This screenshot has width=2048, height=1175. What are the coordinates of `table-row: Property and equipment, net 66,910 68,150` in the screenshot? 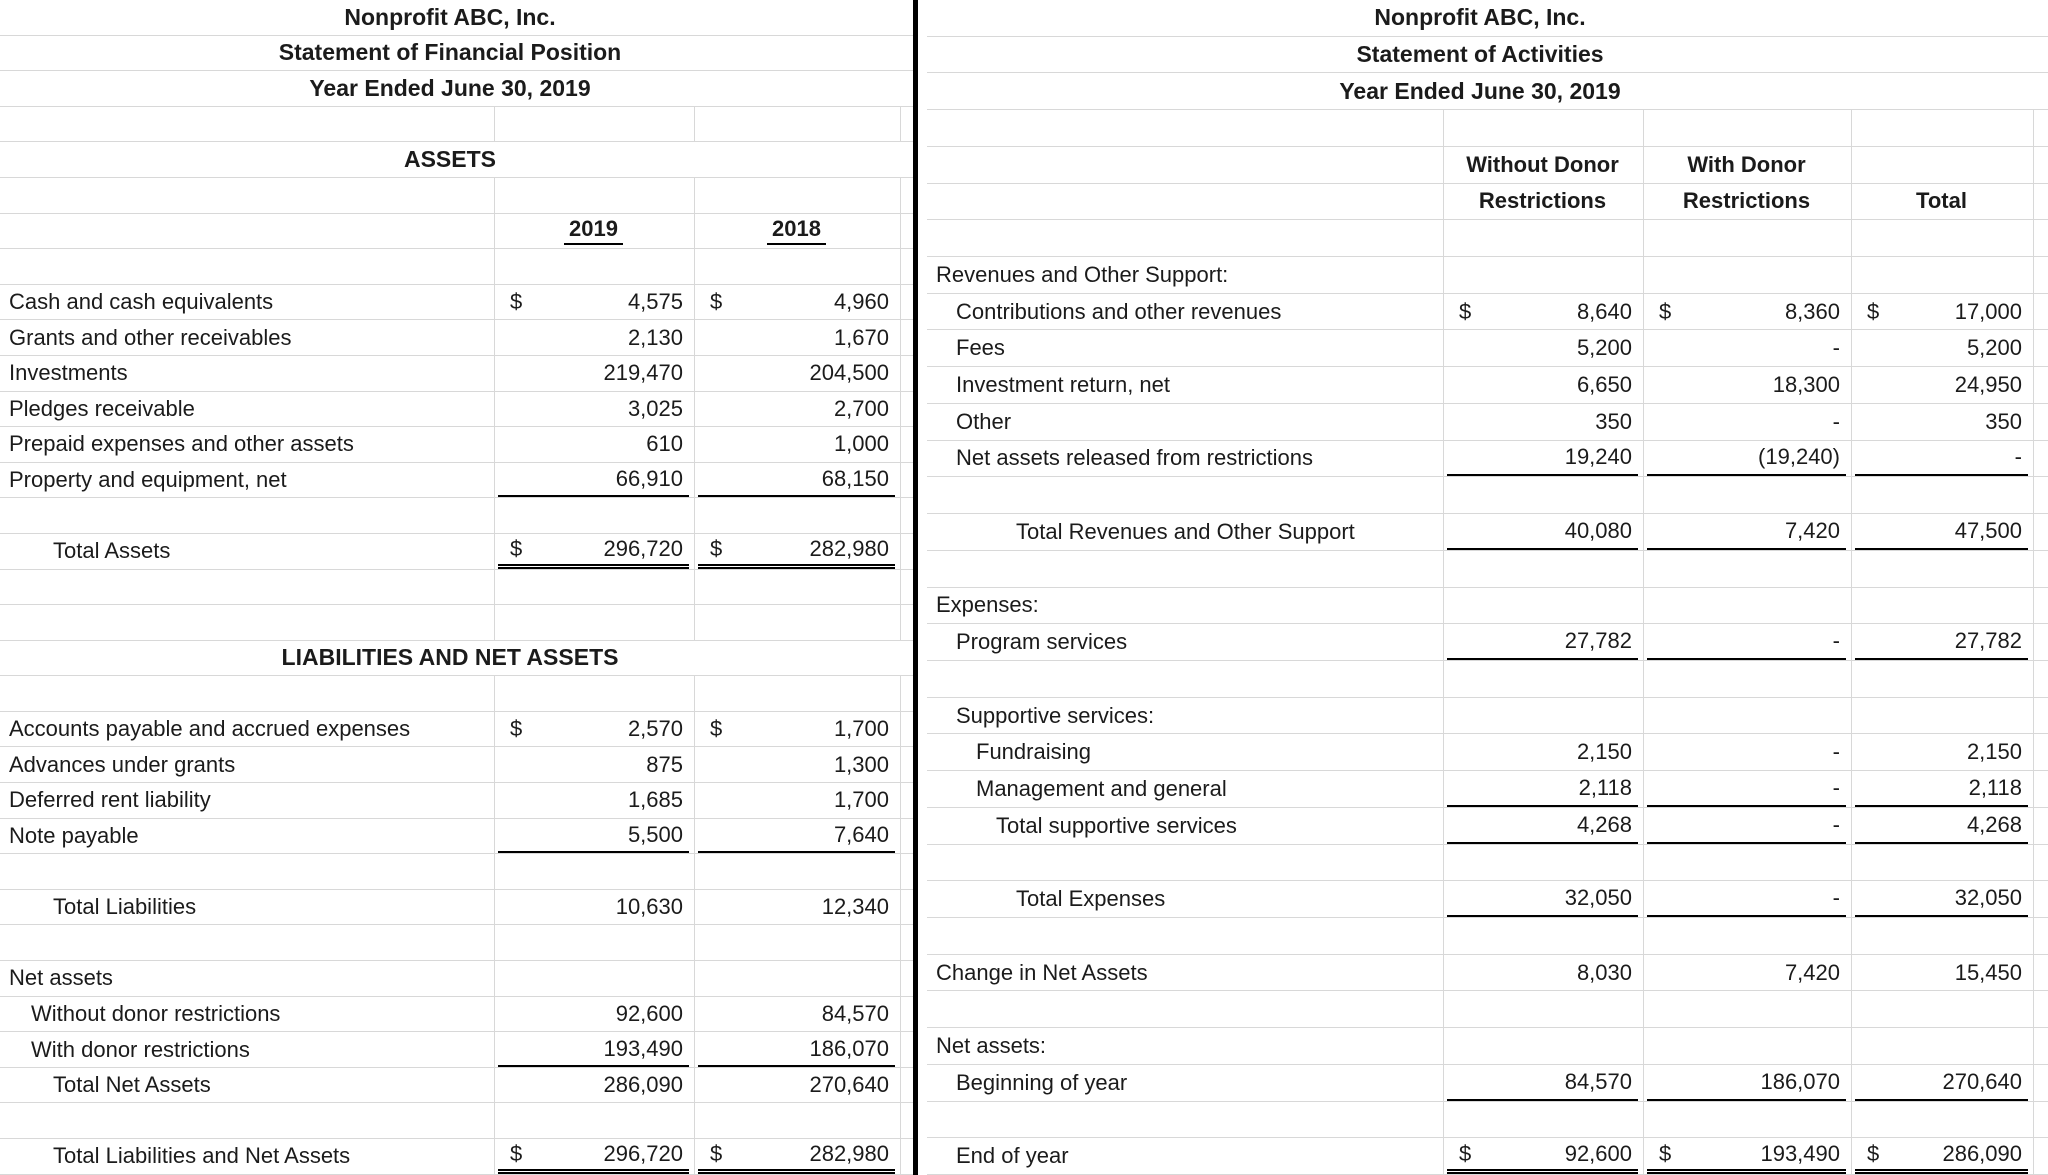 It's located at (456, 480).